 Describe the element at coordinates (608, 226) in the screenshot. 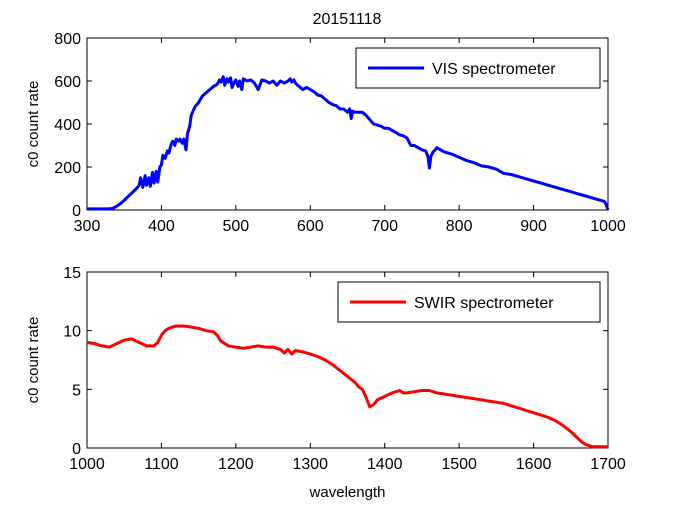

I see `vis-x-tick-label: 1000` at that location.